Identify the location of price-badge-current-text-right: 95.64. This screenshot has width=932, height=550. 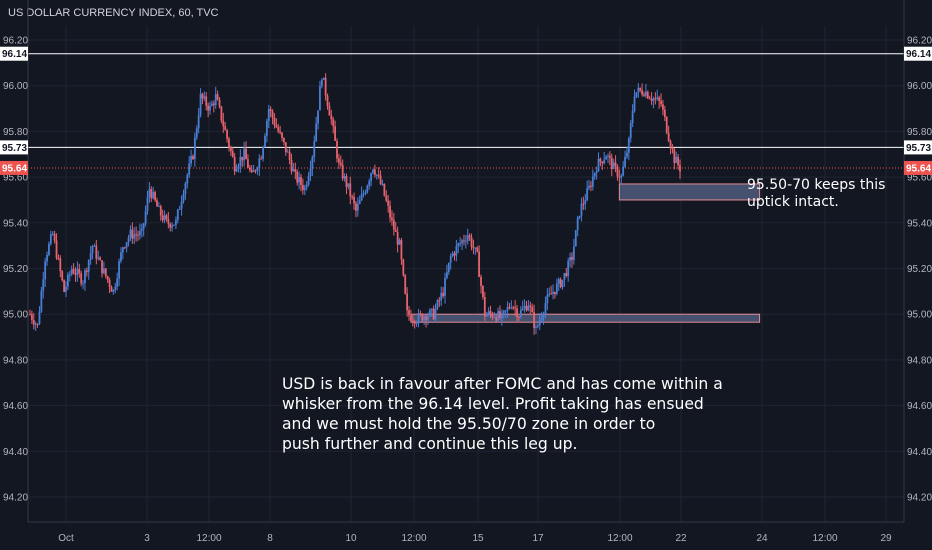
(918, 168).